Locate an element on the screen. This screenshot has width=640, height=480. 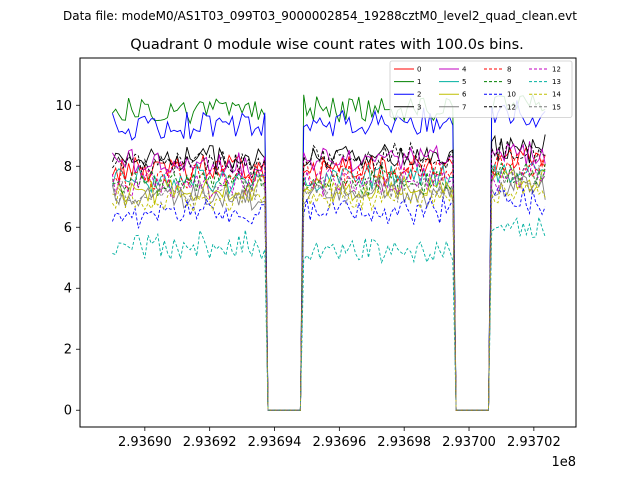
legend-label: 6 is located at coordinates (464, 95).